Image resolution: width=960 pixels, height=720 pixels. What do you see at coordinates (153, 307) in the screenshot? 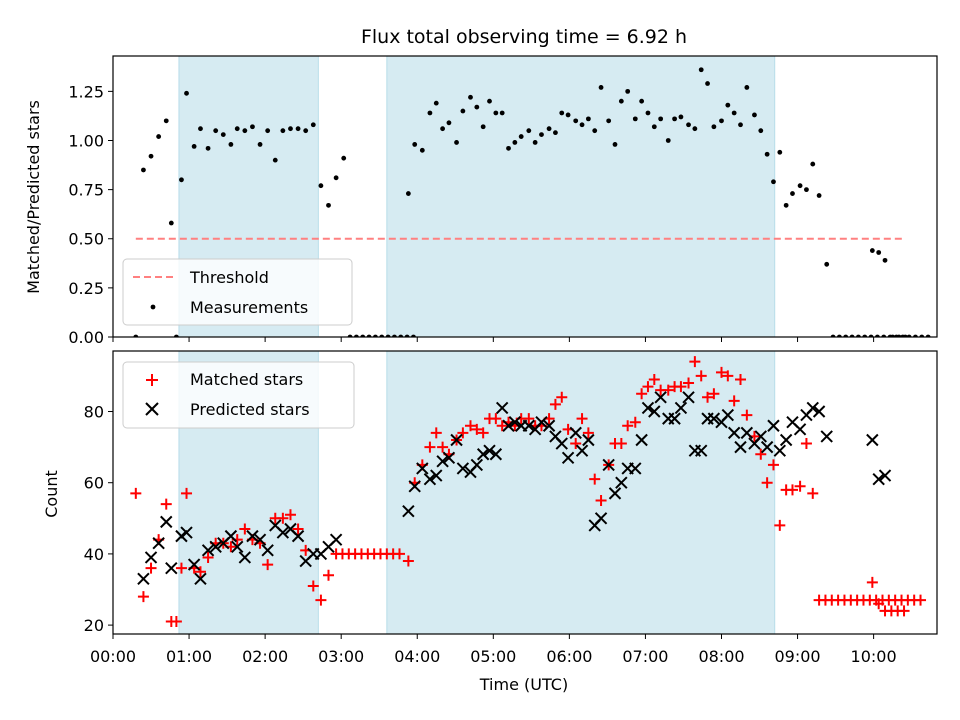
I see `legend-measurements-swatch` at bounding box center [153, 307].